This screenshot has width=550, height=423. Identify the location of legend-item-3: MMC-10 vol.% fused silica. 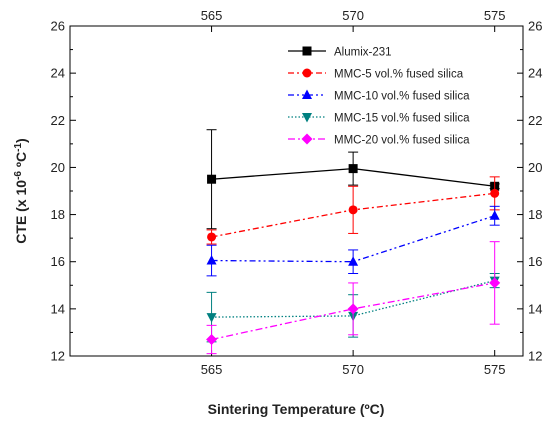
(379, 96).